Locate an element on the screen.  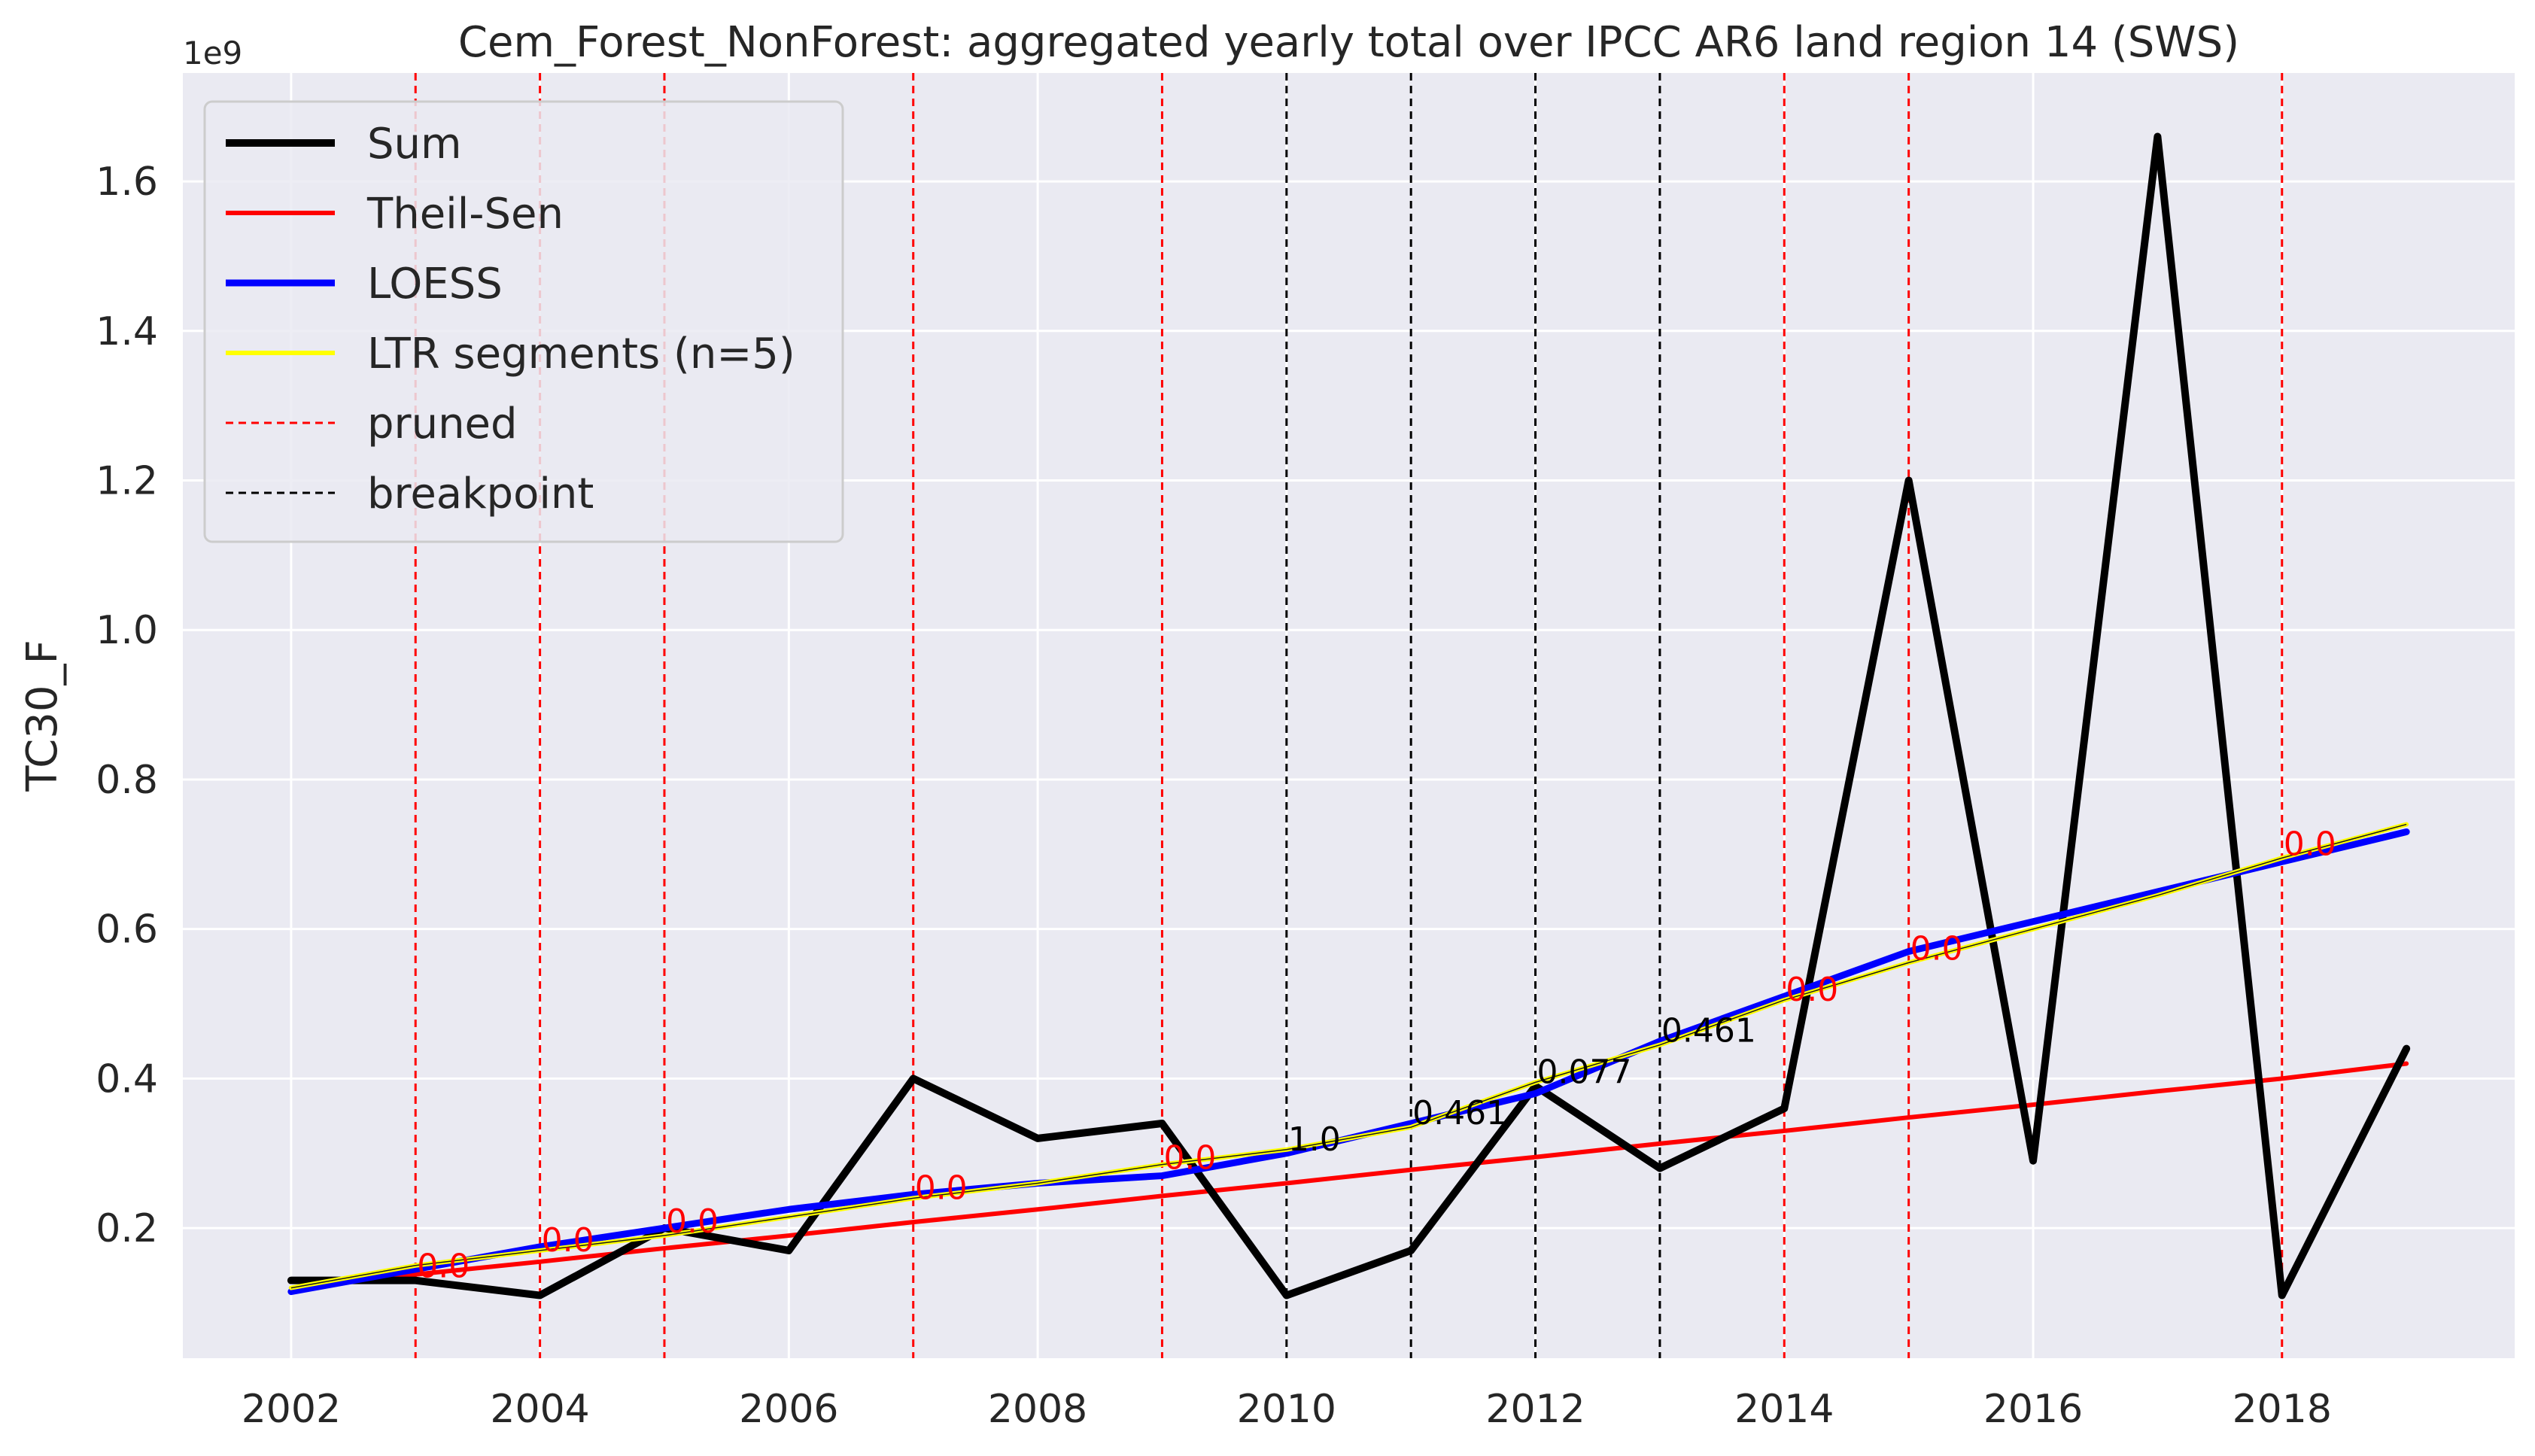
x-tick-label: 2008 is located at coordinates (1037, 1409).